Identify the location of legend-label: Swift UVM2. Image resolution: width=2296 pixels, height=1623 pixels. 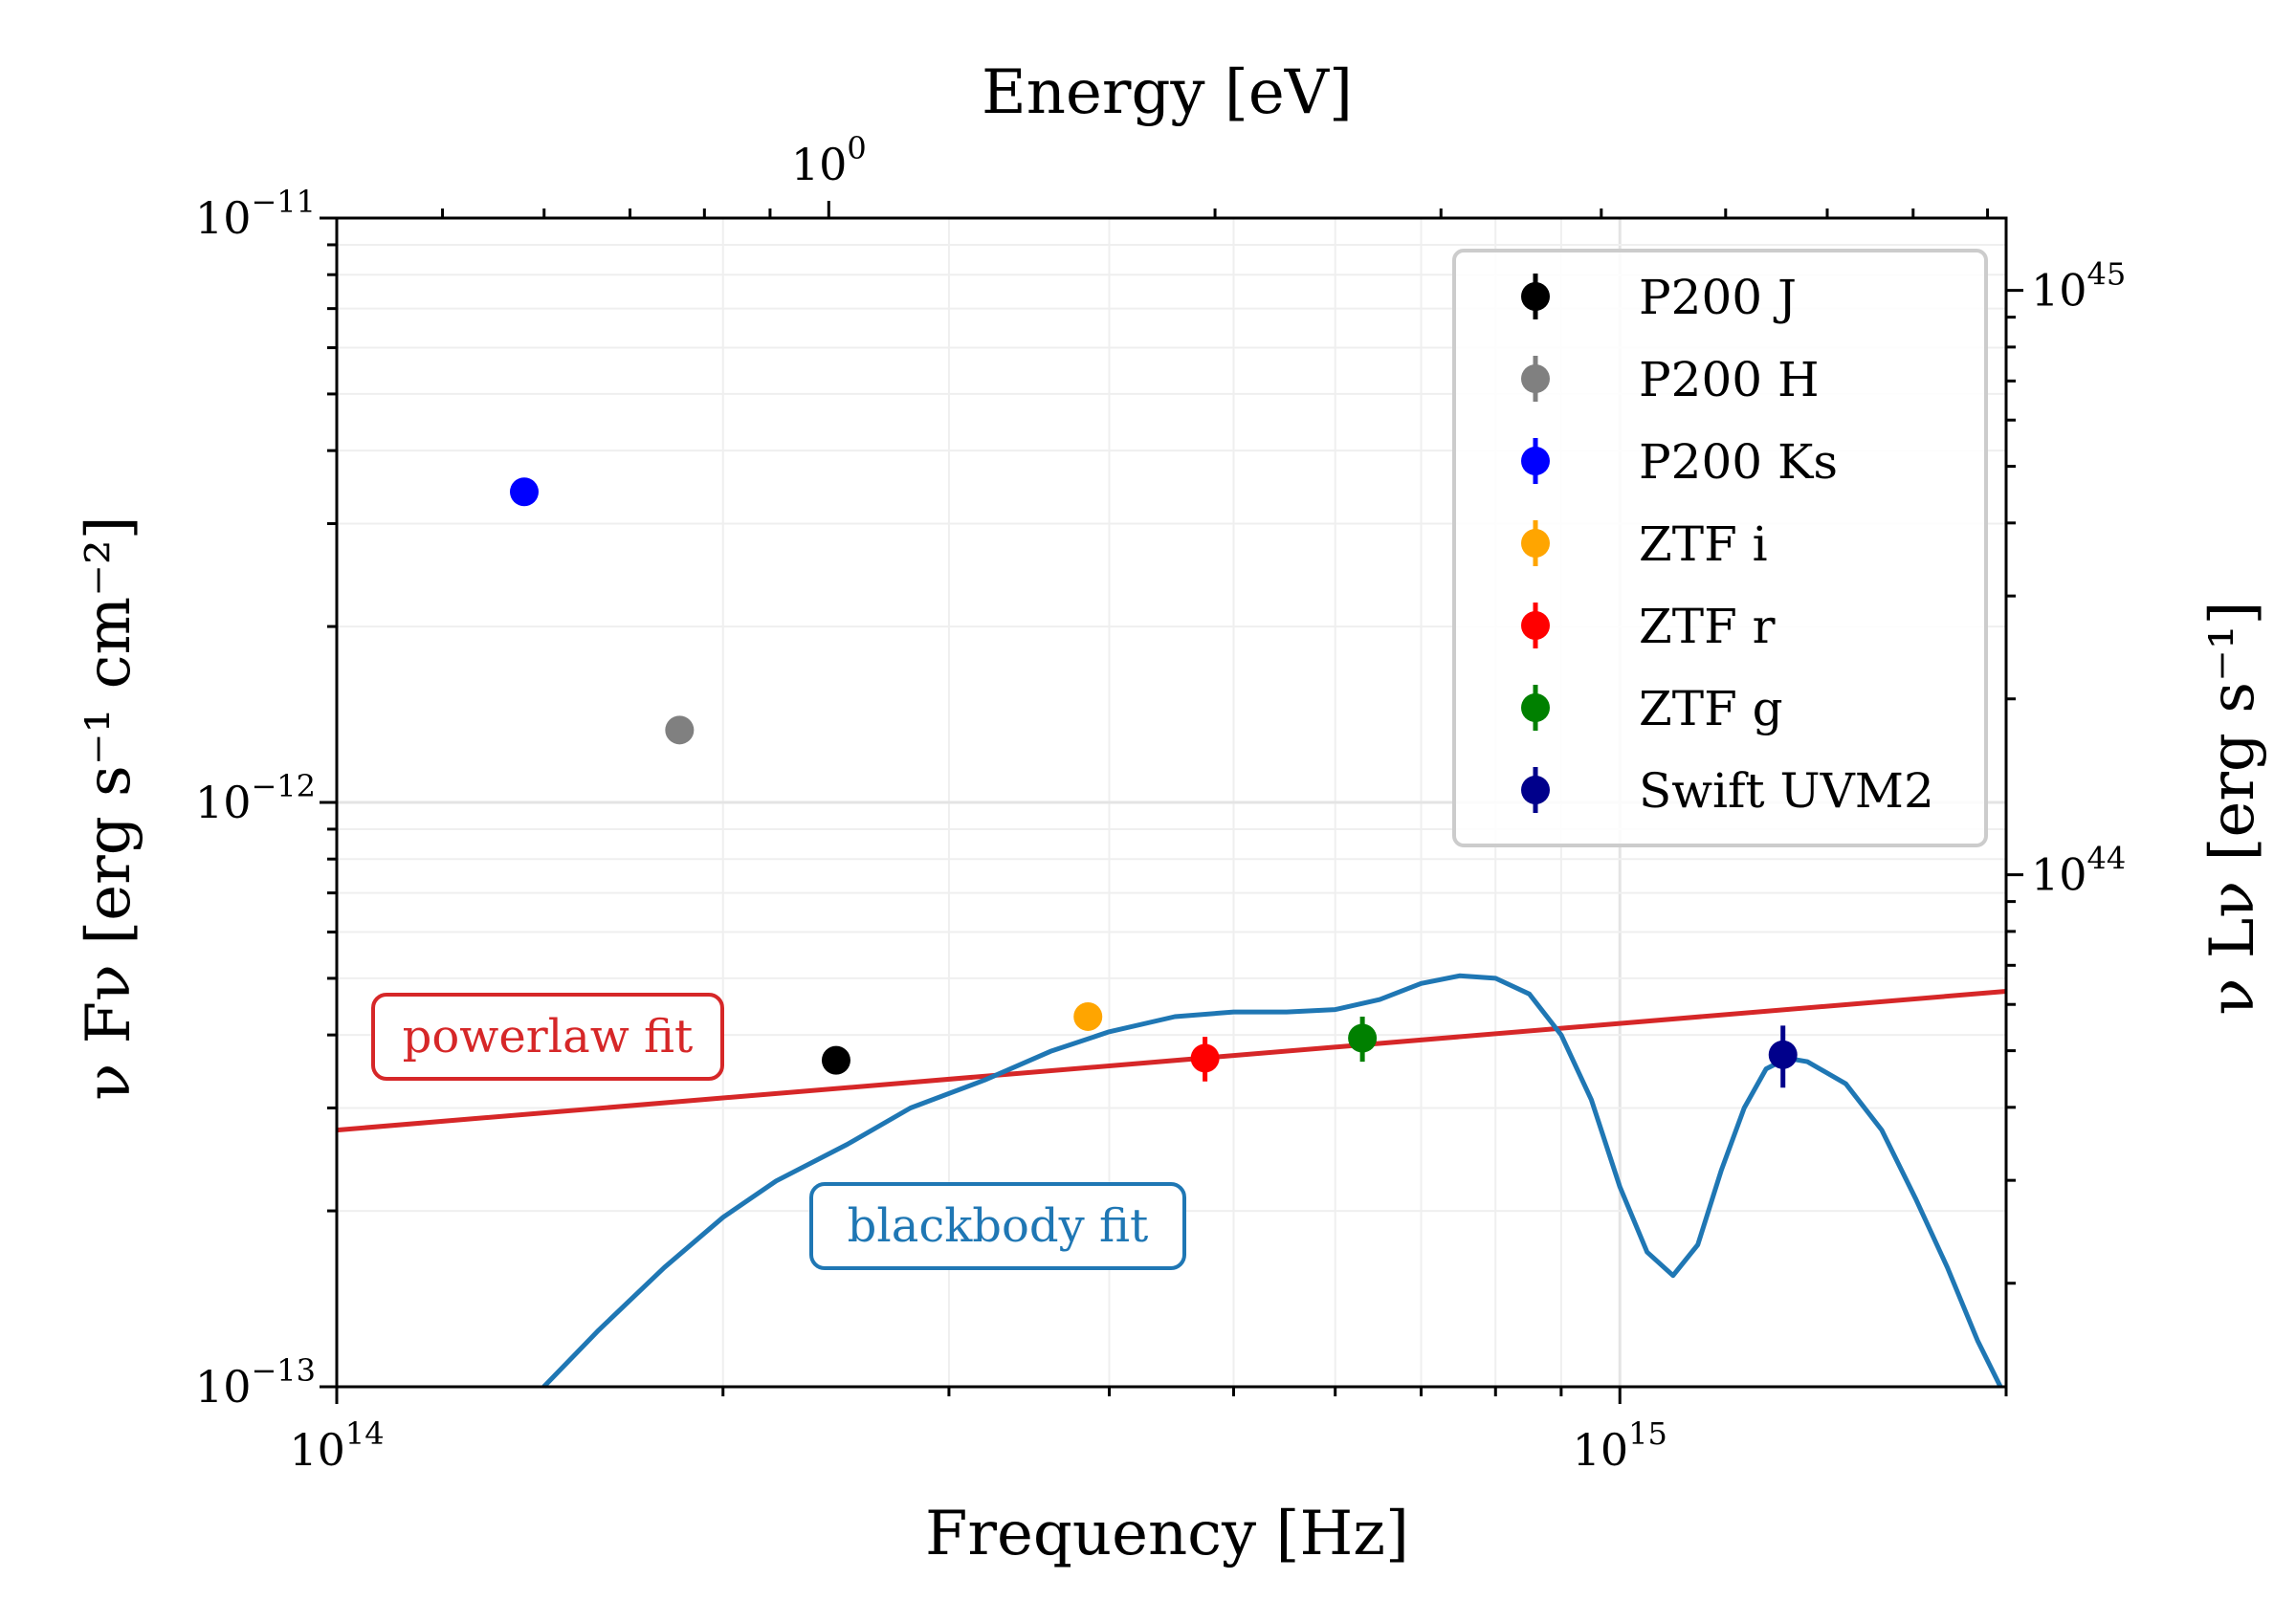
(1786, 791).